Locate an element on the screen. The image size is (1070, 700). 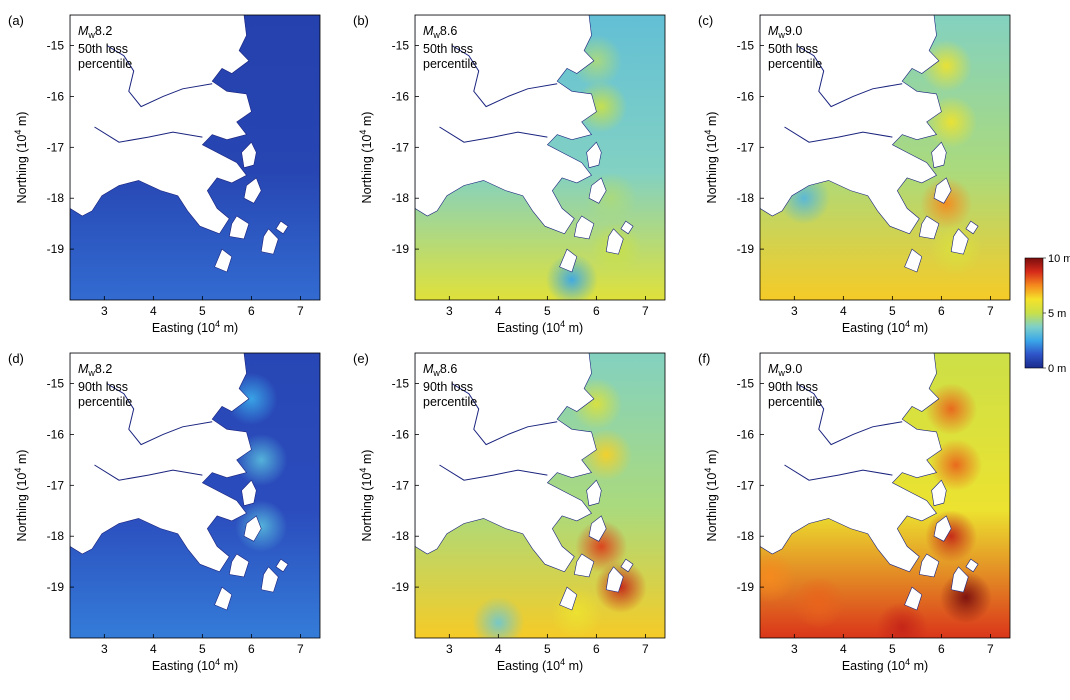
panel-label: (a) is located at coordinates (16, 20).